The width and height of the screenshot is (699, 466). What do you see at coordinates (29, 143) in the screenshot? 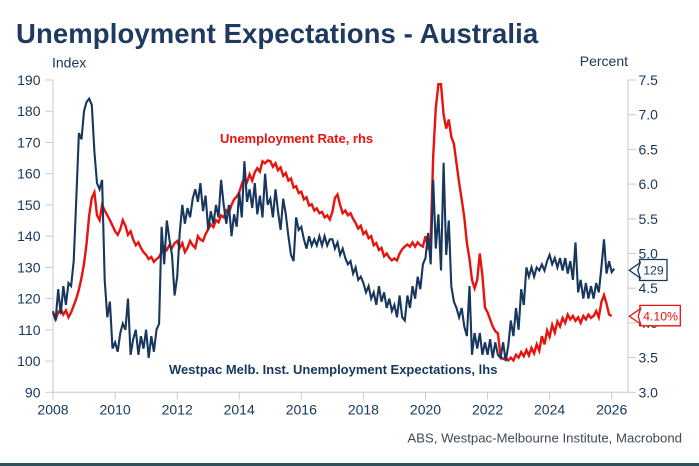
I see `svg-text: 170` at bounding box center [29, 143].